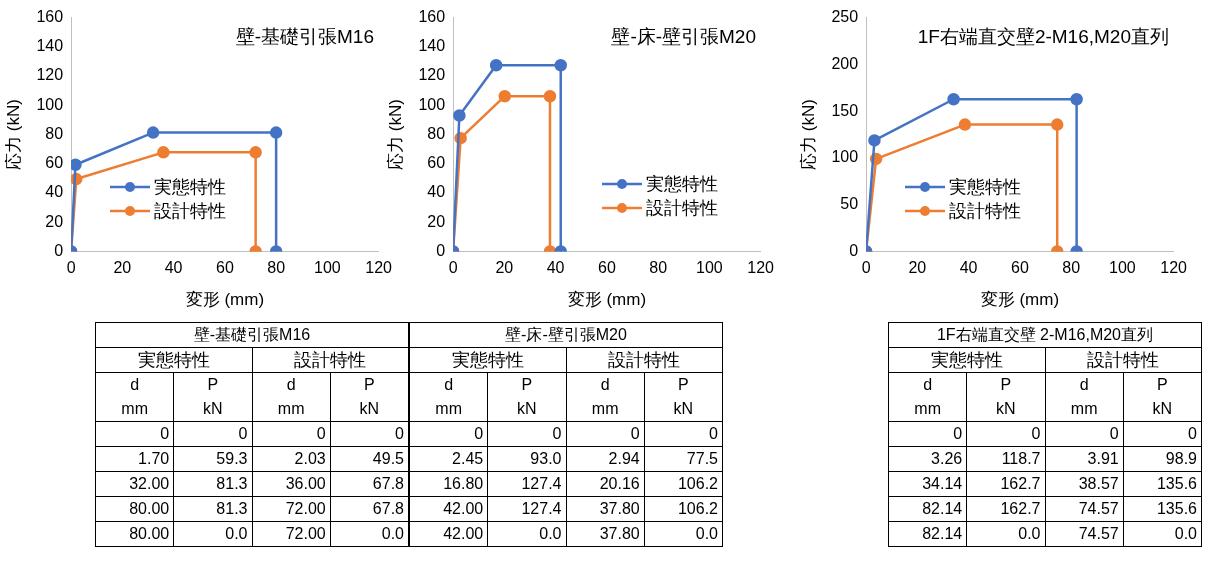 Image resolution: width=1229 pixels, height=580 pixels. Describe the element at coordinates (845, 157) in the screenshot. I see `y-tick-label: 100` at that location.